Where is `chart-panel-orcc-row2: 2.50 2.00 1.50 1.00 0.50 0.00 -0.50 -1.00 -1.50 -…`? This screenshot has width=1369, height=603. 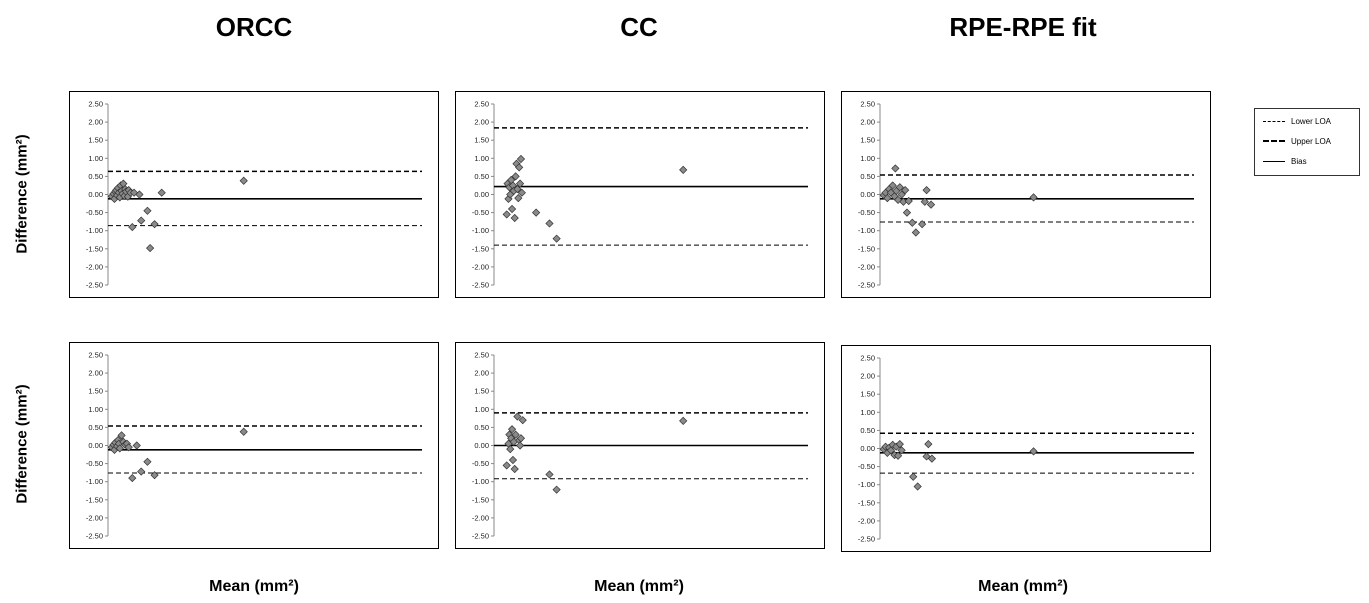
chart-panel-orcc-row2: 2.50 2.00 1.50 1.00 0.50 0.00 -0.50 -1.00 -1.50 -… is located at coordinates (254, 445).